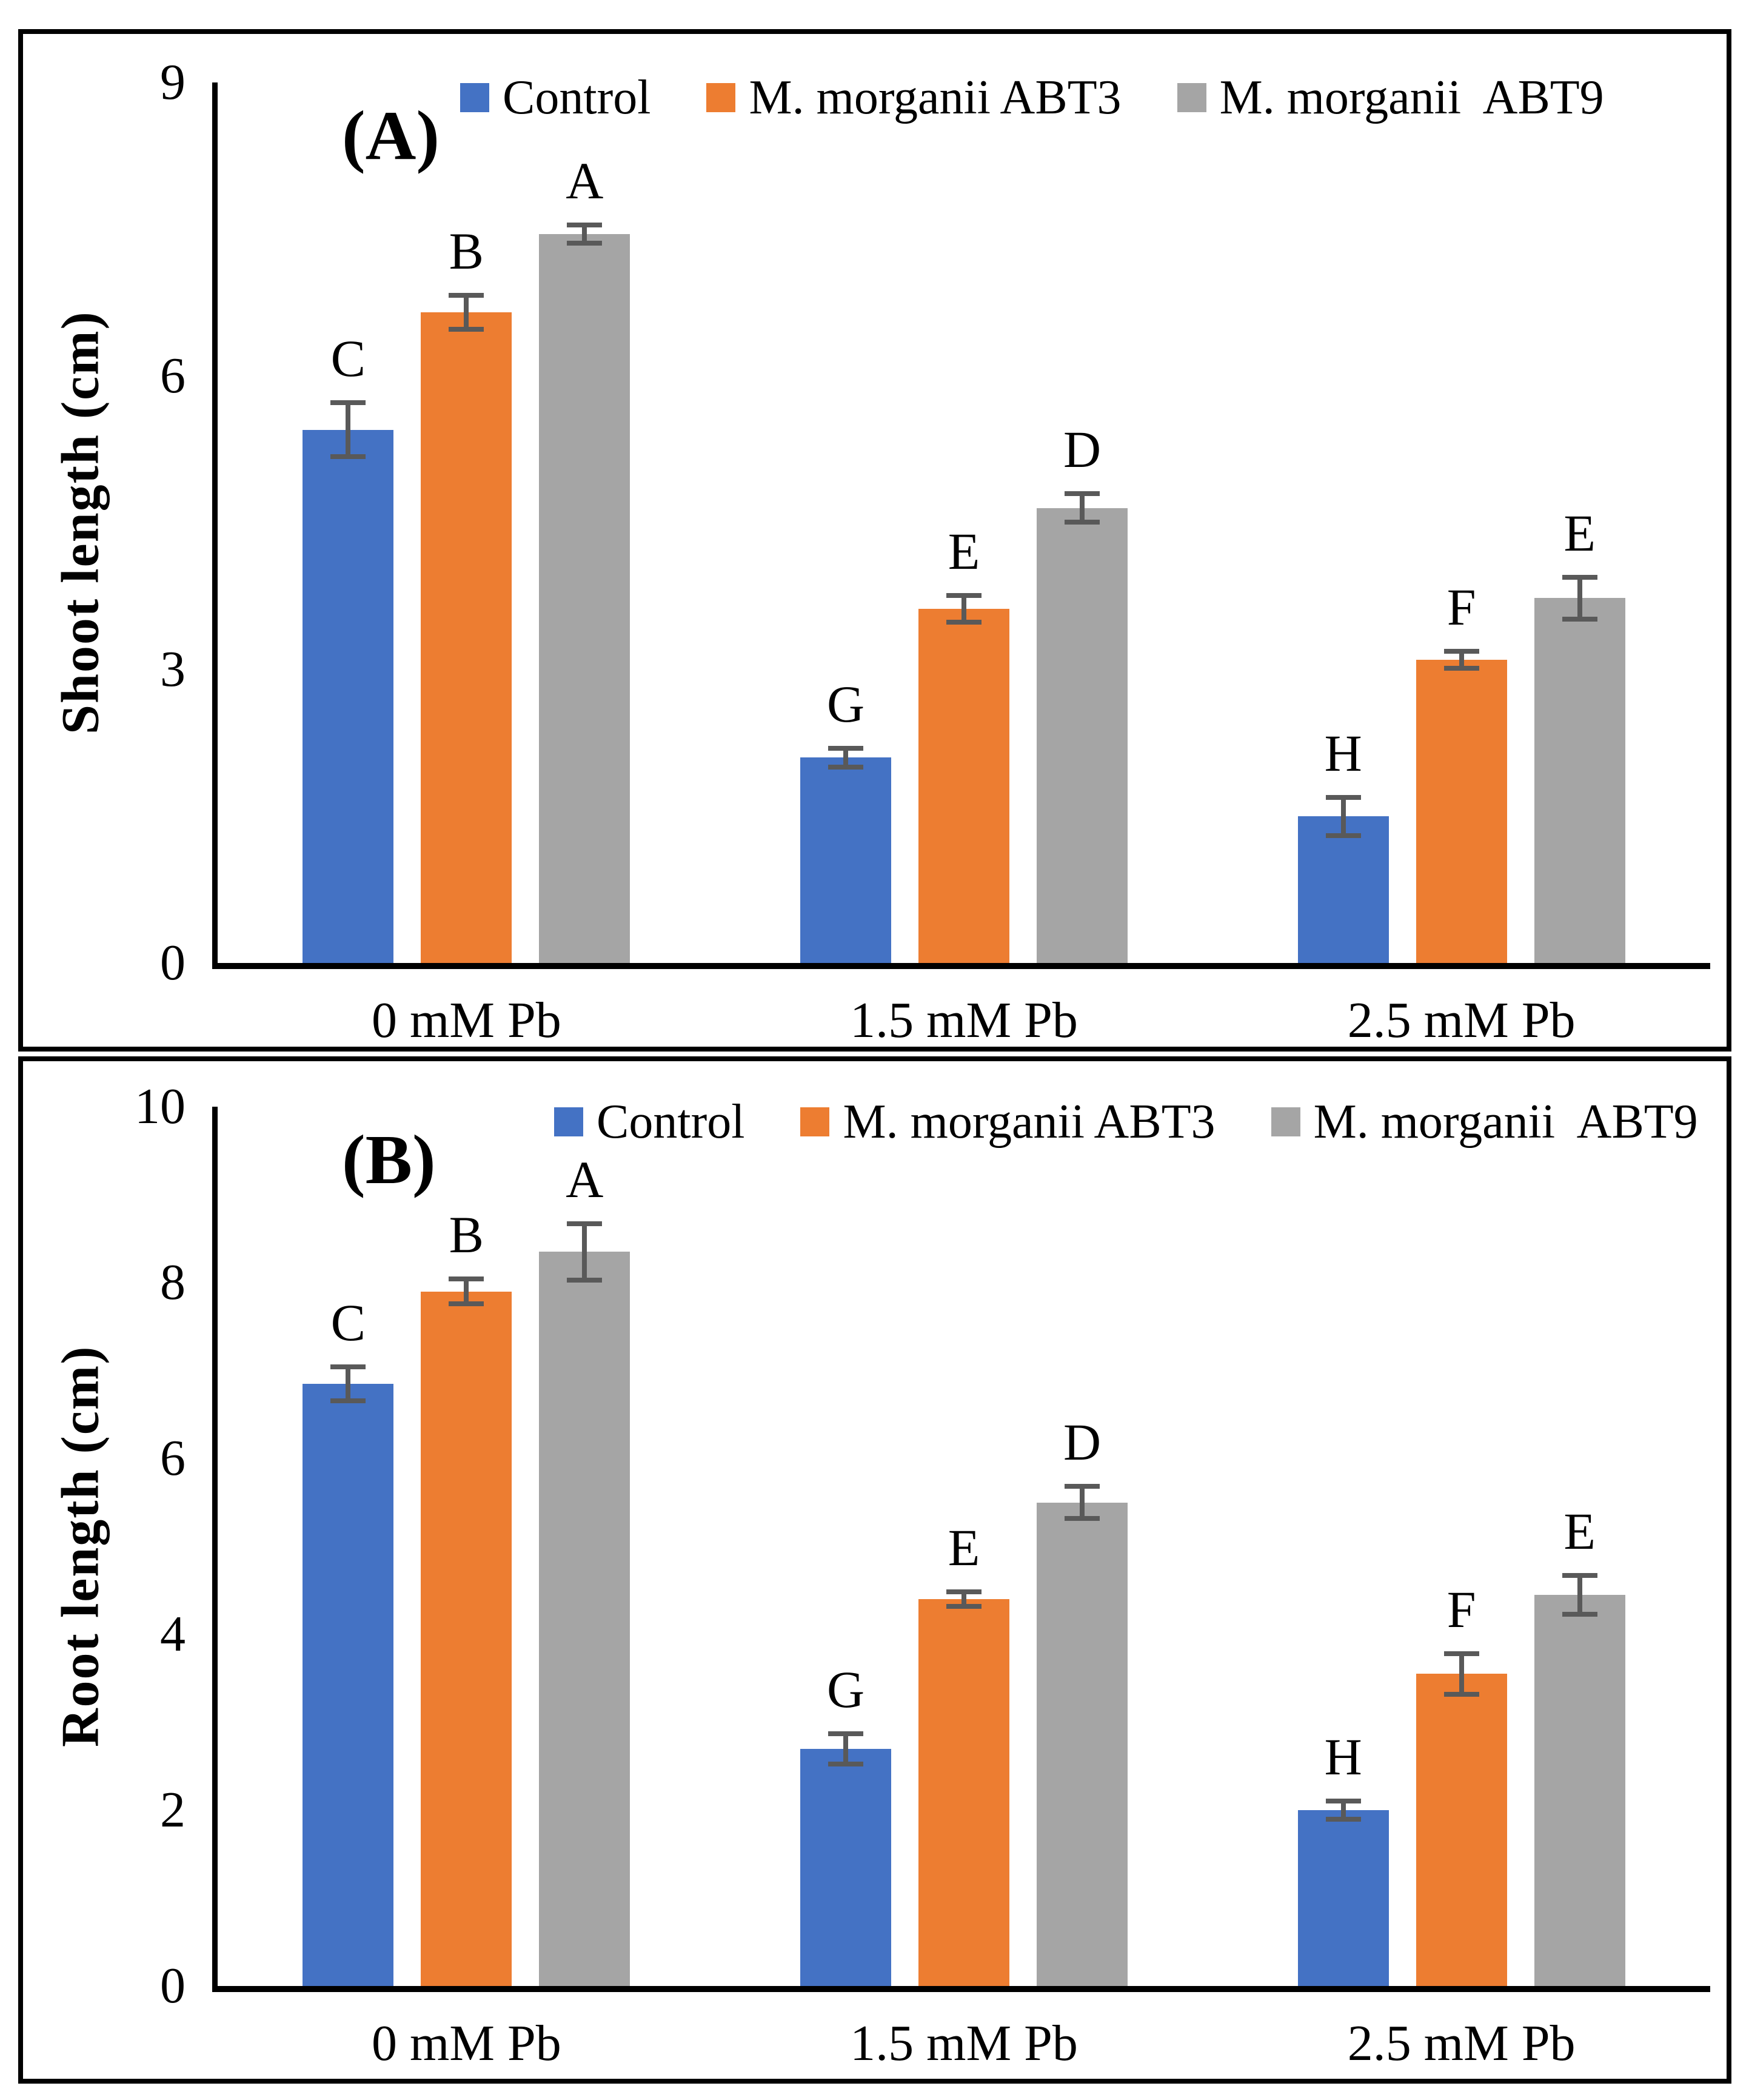 The width and height of the screenshot is (1749, 2100). Describe the element at coordinates (173, 82) in the screenshot. I see `y-tick-label-9: 9` at that location.